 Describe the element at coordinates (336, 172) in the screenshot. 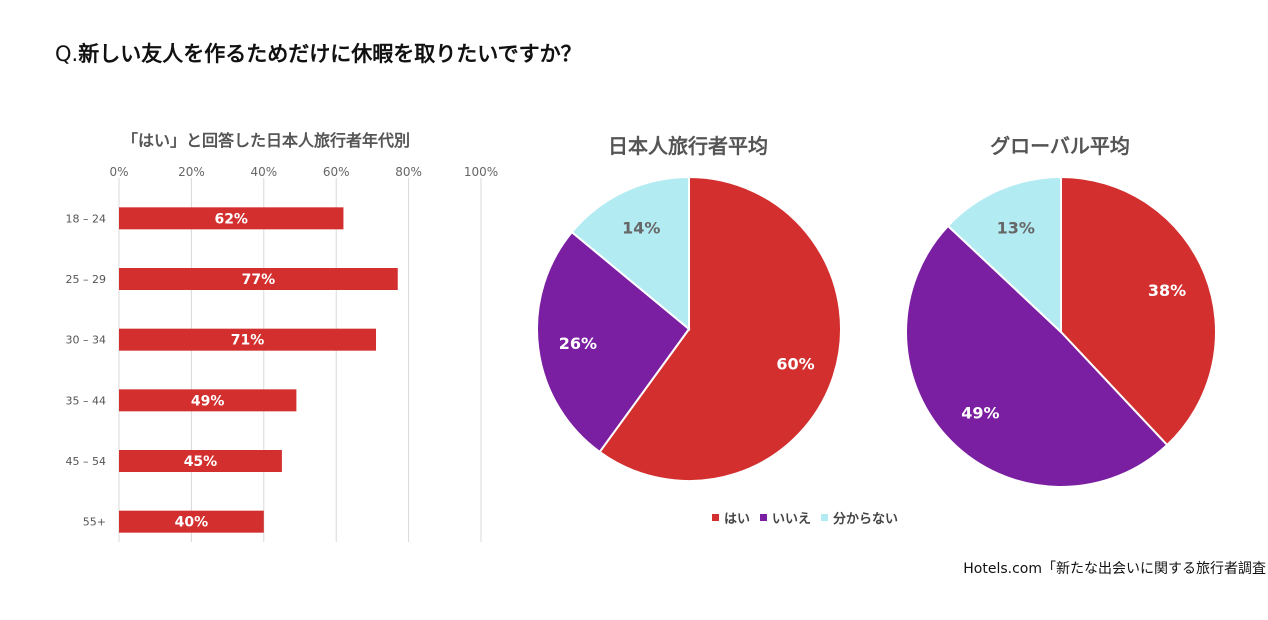

I see `x-tick-label: 60%` at that location.